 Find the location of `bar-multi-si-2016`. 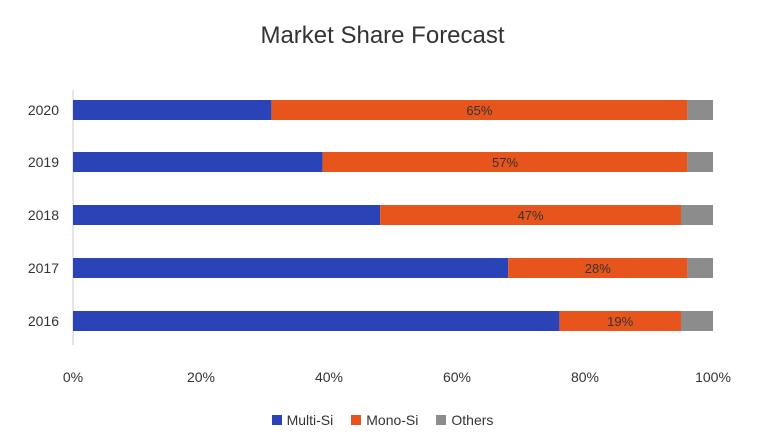

bar-multi-si-2016 is located at coordinates (316, 321).